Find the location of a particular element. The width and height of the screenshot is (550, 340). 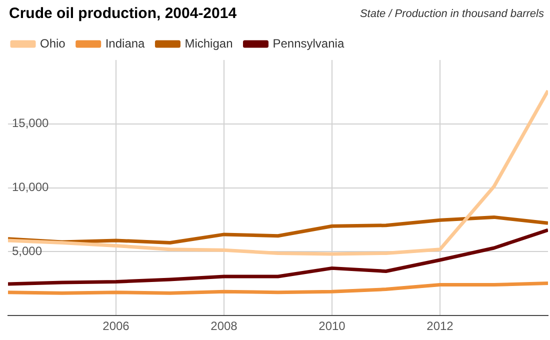

legend-label: Ohio is located at coordinates (53, 43).